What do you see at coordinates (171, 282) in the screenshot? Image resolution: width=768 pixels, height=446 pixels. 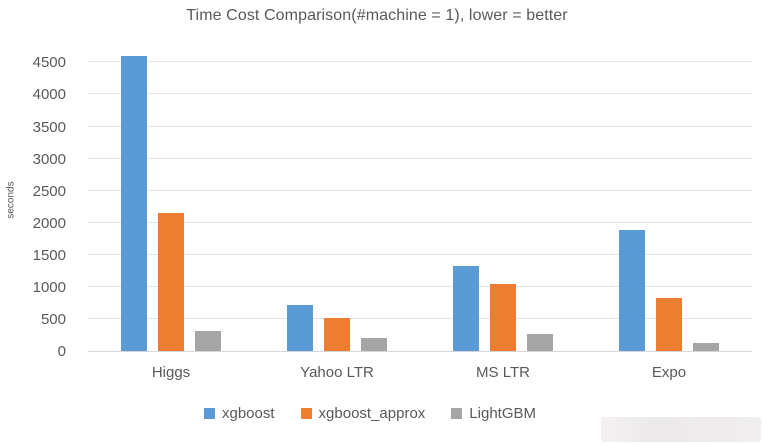 I see `bar-xgboost_approx-higgs` at bounding box center [171, 282].